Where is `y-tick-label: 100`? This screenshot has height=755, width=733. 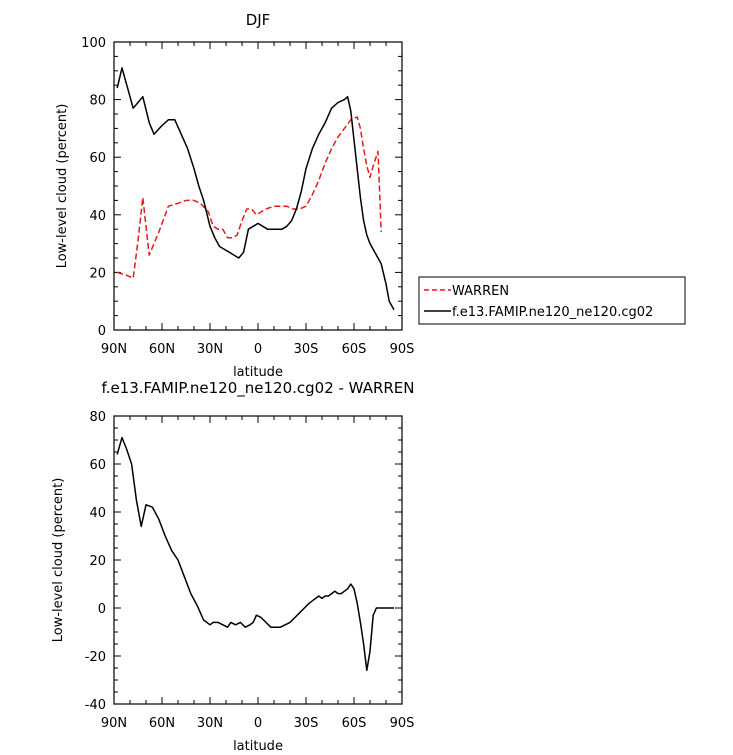
y-tick-label: 100 is located at coordinates (93, 43).